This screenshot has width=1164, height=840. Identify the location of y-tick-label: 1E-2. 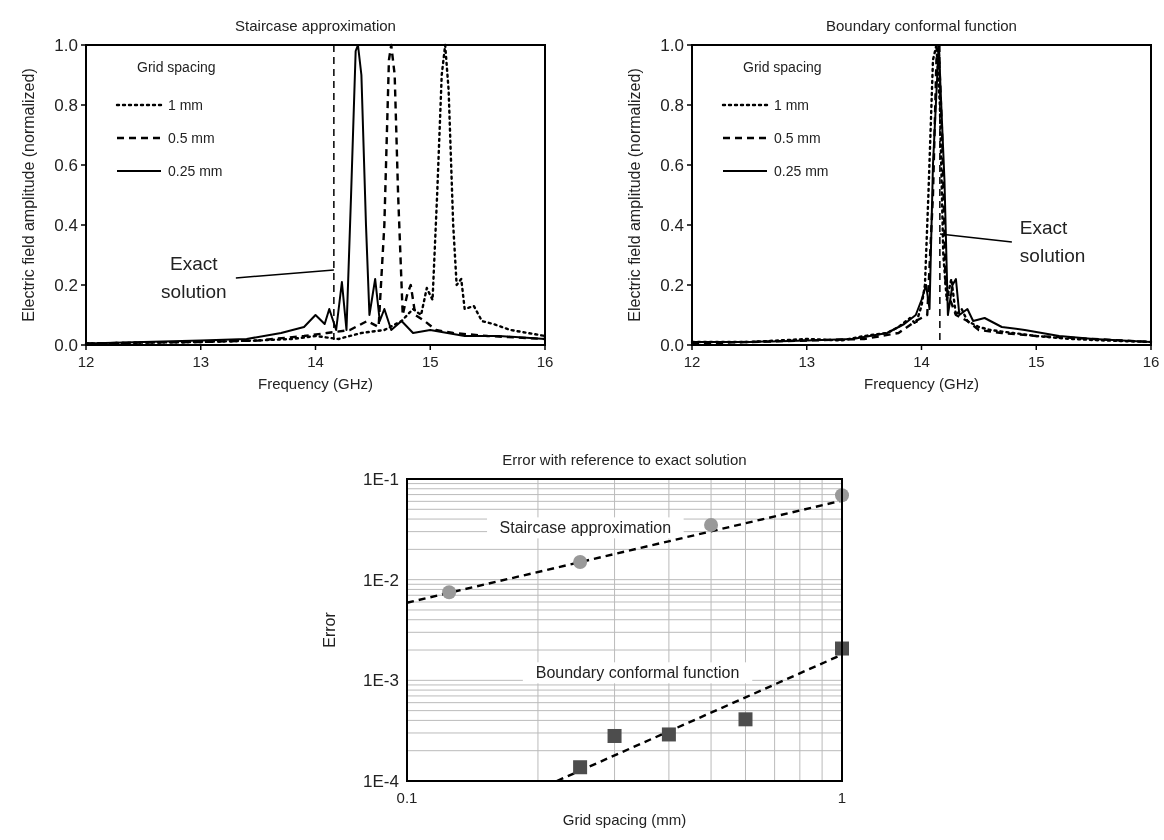
(381, 580).